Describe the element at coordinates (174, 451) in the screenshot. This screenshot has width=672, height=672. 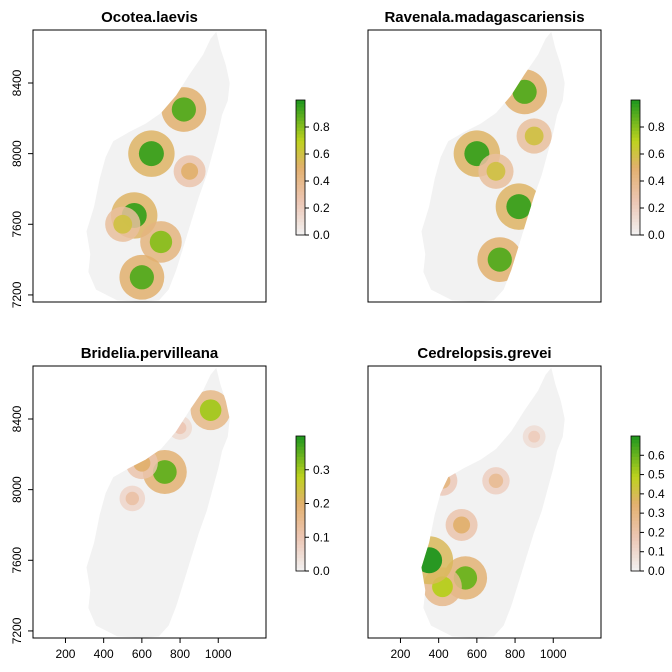
I see `suitability-layer` at that location.